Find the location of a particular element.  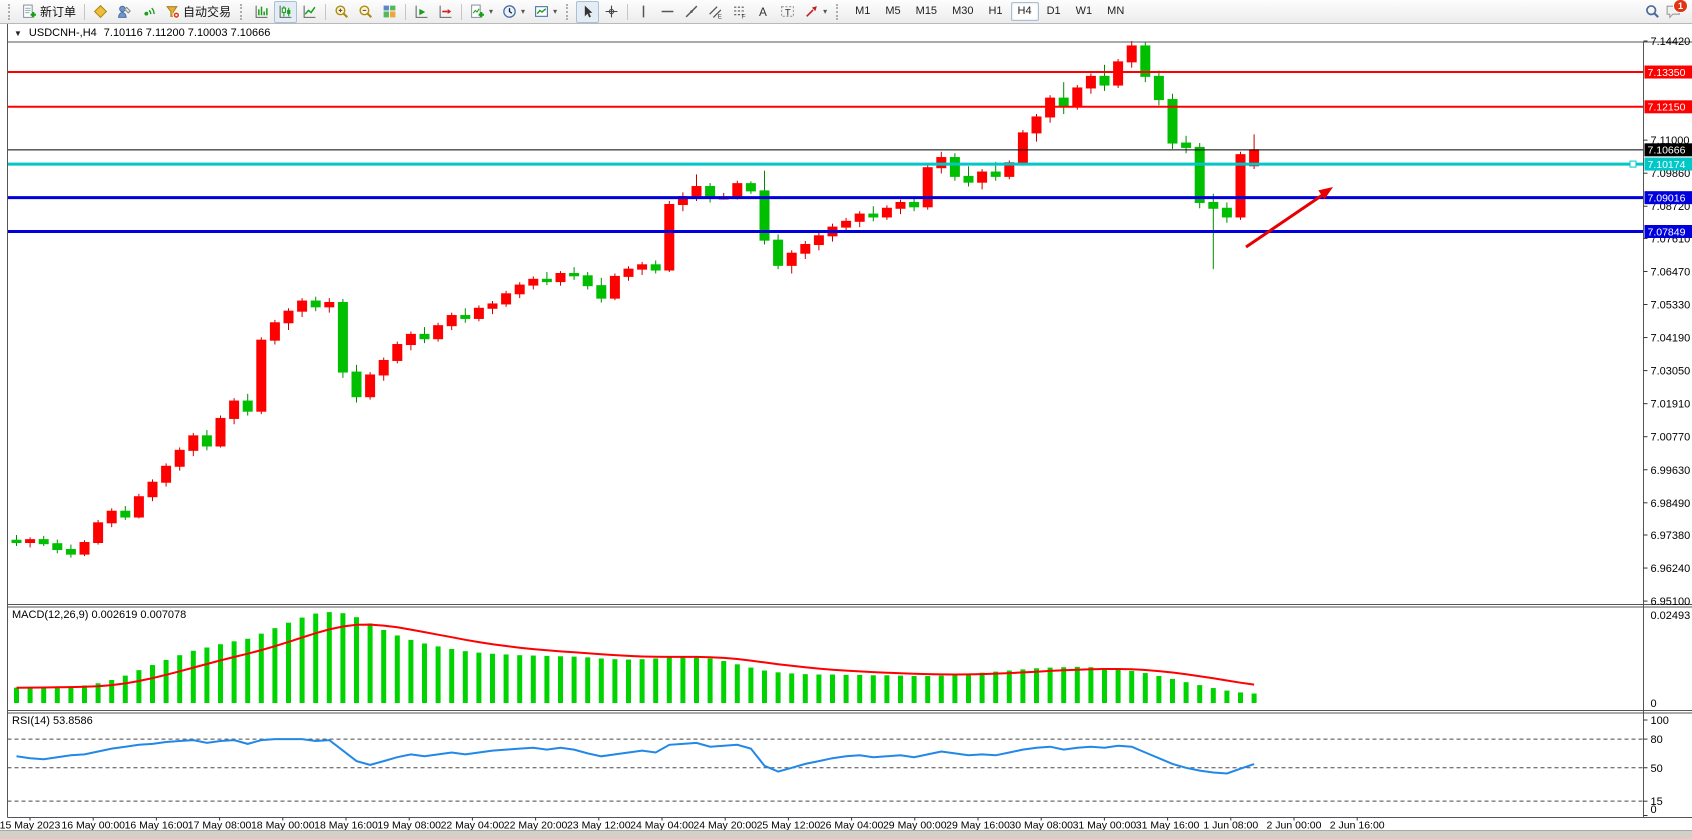

tile-windows-button is located at coordinates (389, 12).